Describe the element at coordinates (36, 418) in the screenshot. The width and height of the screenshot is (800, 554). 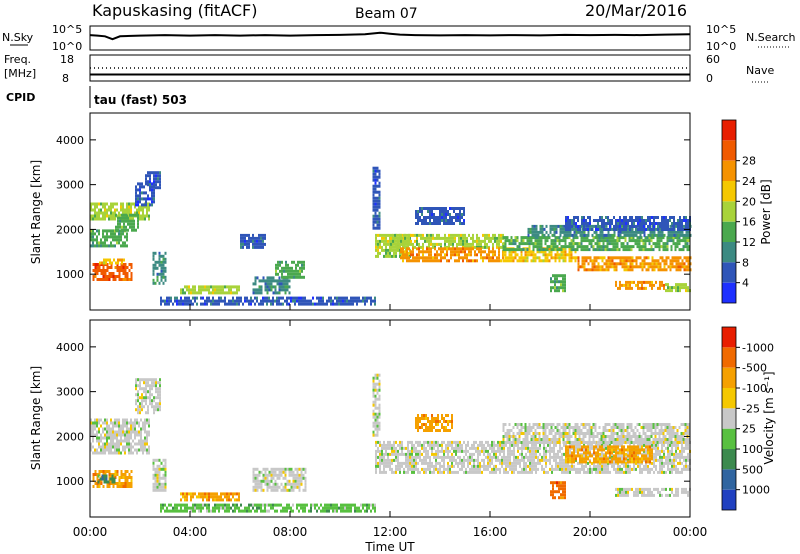
I see `velocity-ylabel: Slant Range [km]` at that location.